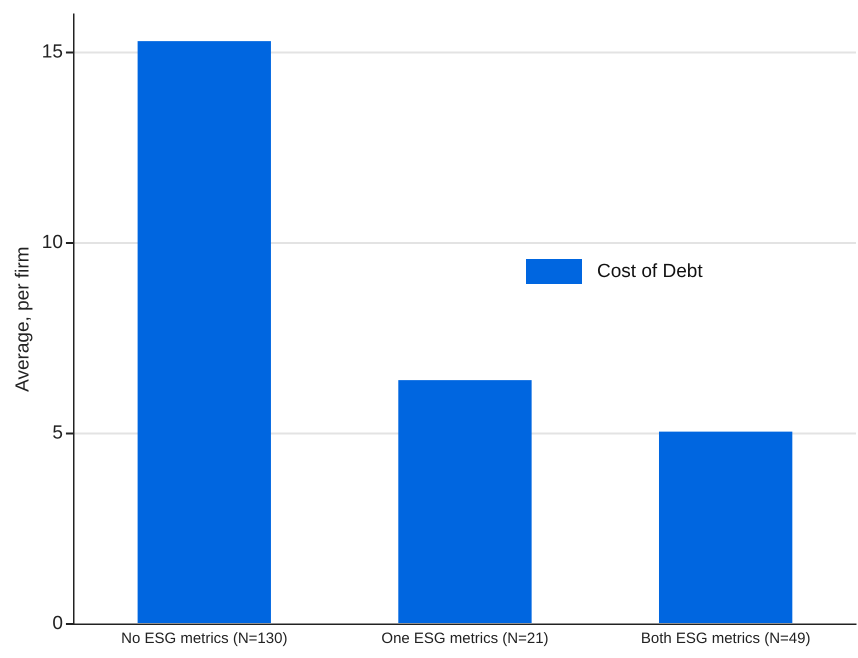 The width and height of the screenshot is (858, 658). I want to click on x-tick-label: Both ESG metrics (N=49), so click(725, 639).